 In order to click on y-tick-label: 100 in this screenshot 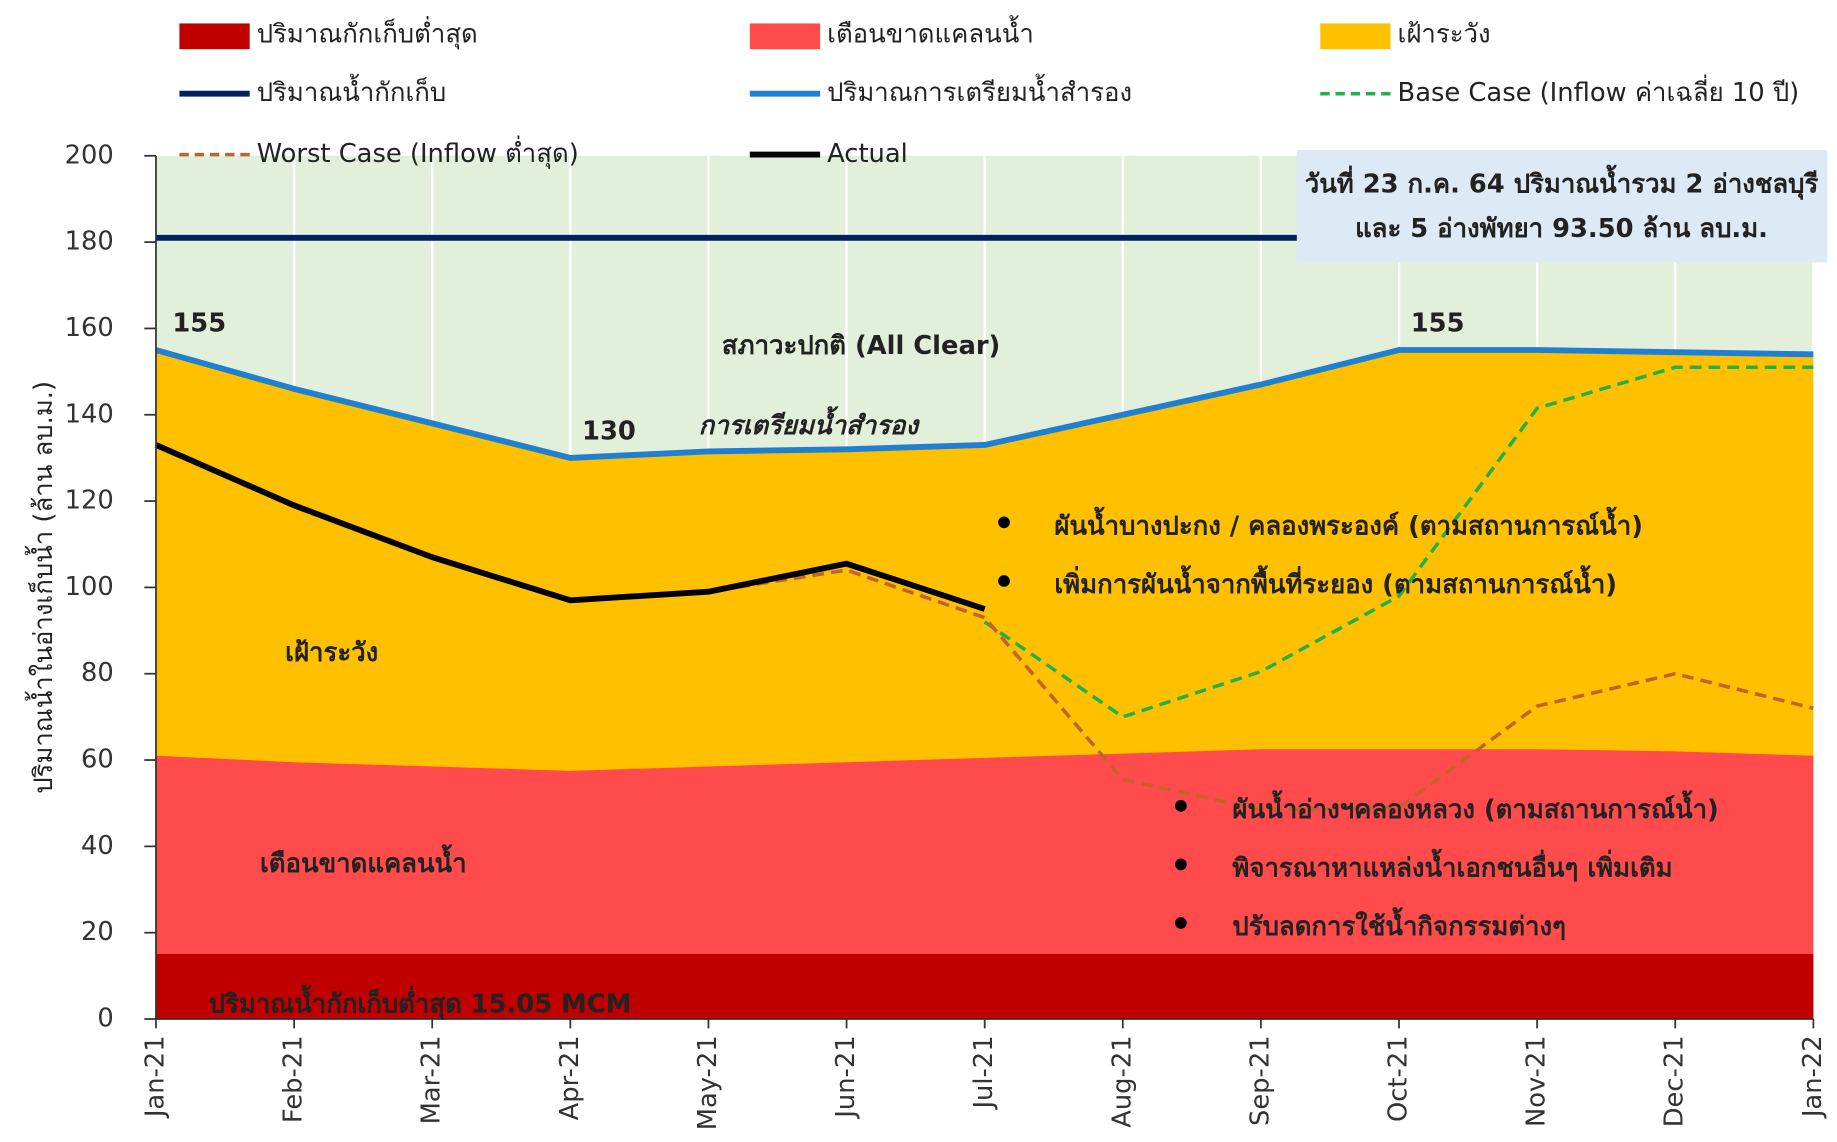, I will do `click(89, 587)`.